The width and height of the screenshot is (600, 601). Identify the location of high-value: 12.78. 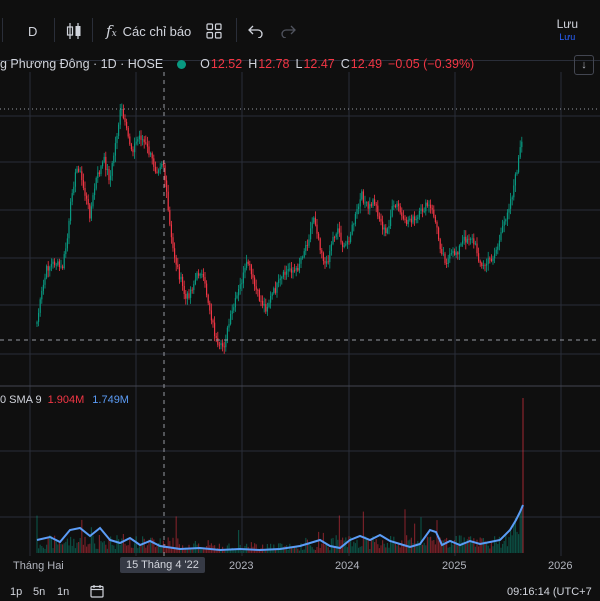
(274, 64).